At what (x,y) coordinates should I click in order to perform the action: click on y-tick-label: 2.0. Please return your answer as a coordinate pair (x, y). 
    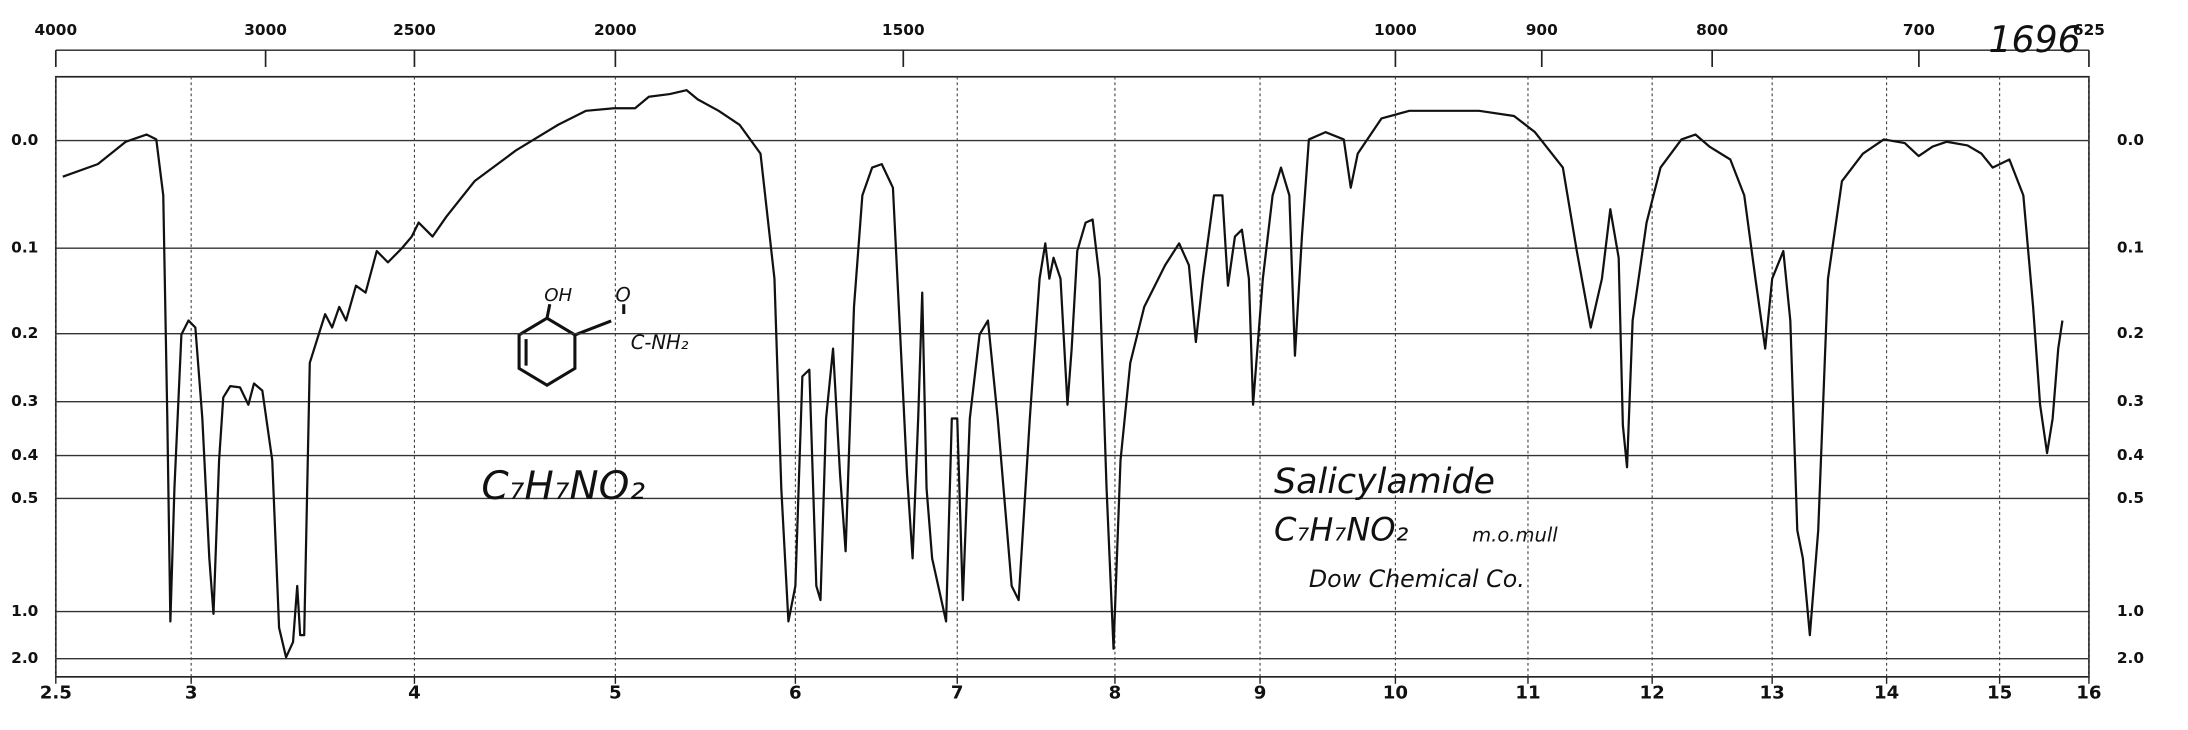
    Looking at the image, I should click on (24, 658).